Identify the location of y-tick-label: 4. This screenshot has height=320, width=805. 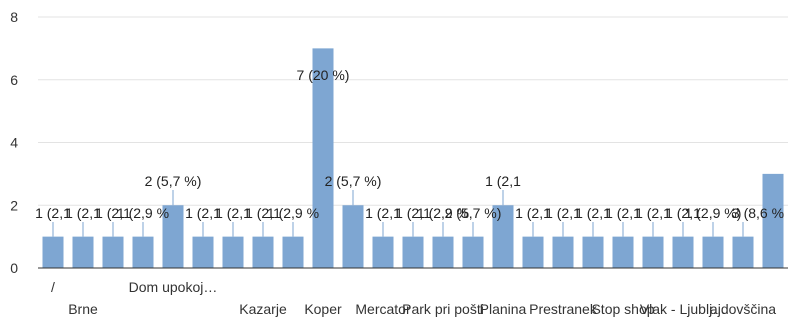
(14, 143).